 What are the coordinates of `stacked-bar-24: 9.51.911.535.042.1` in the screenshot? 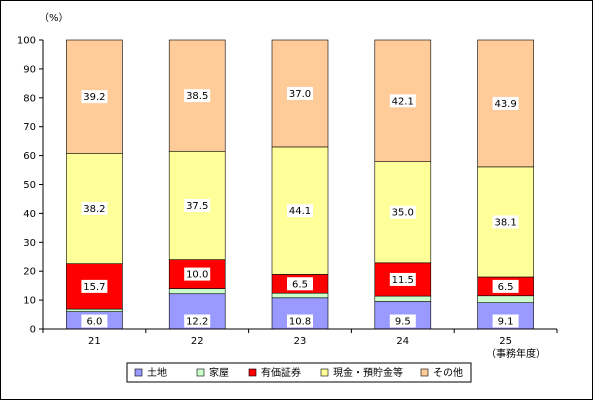 It's located at (403, 184).